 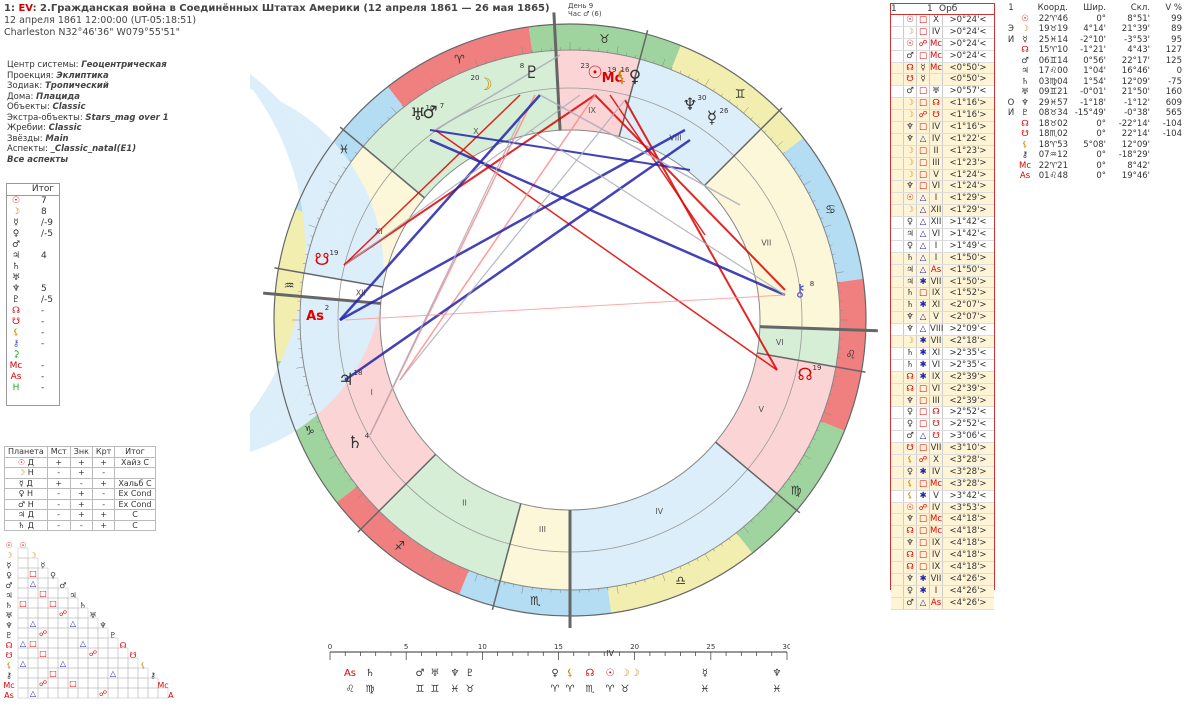 What do you see at coordinates (1101, 92) in the screenshot?
I see `coords-row: ♅ 09♊21 -0°01' 21°50' 160` at bounding box center [1101, 92].